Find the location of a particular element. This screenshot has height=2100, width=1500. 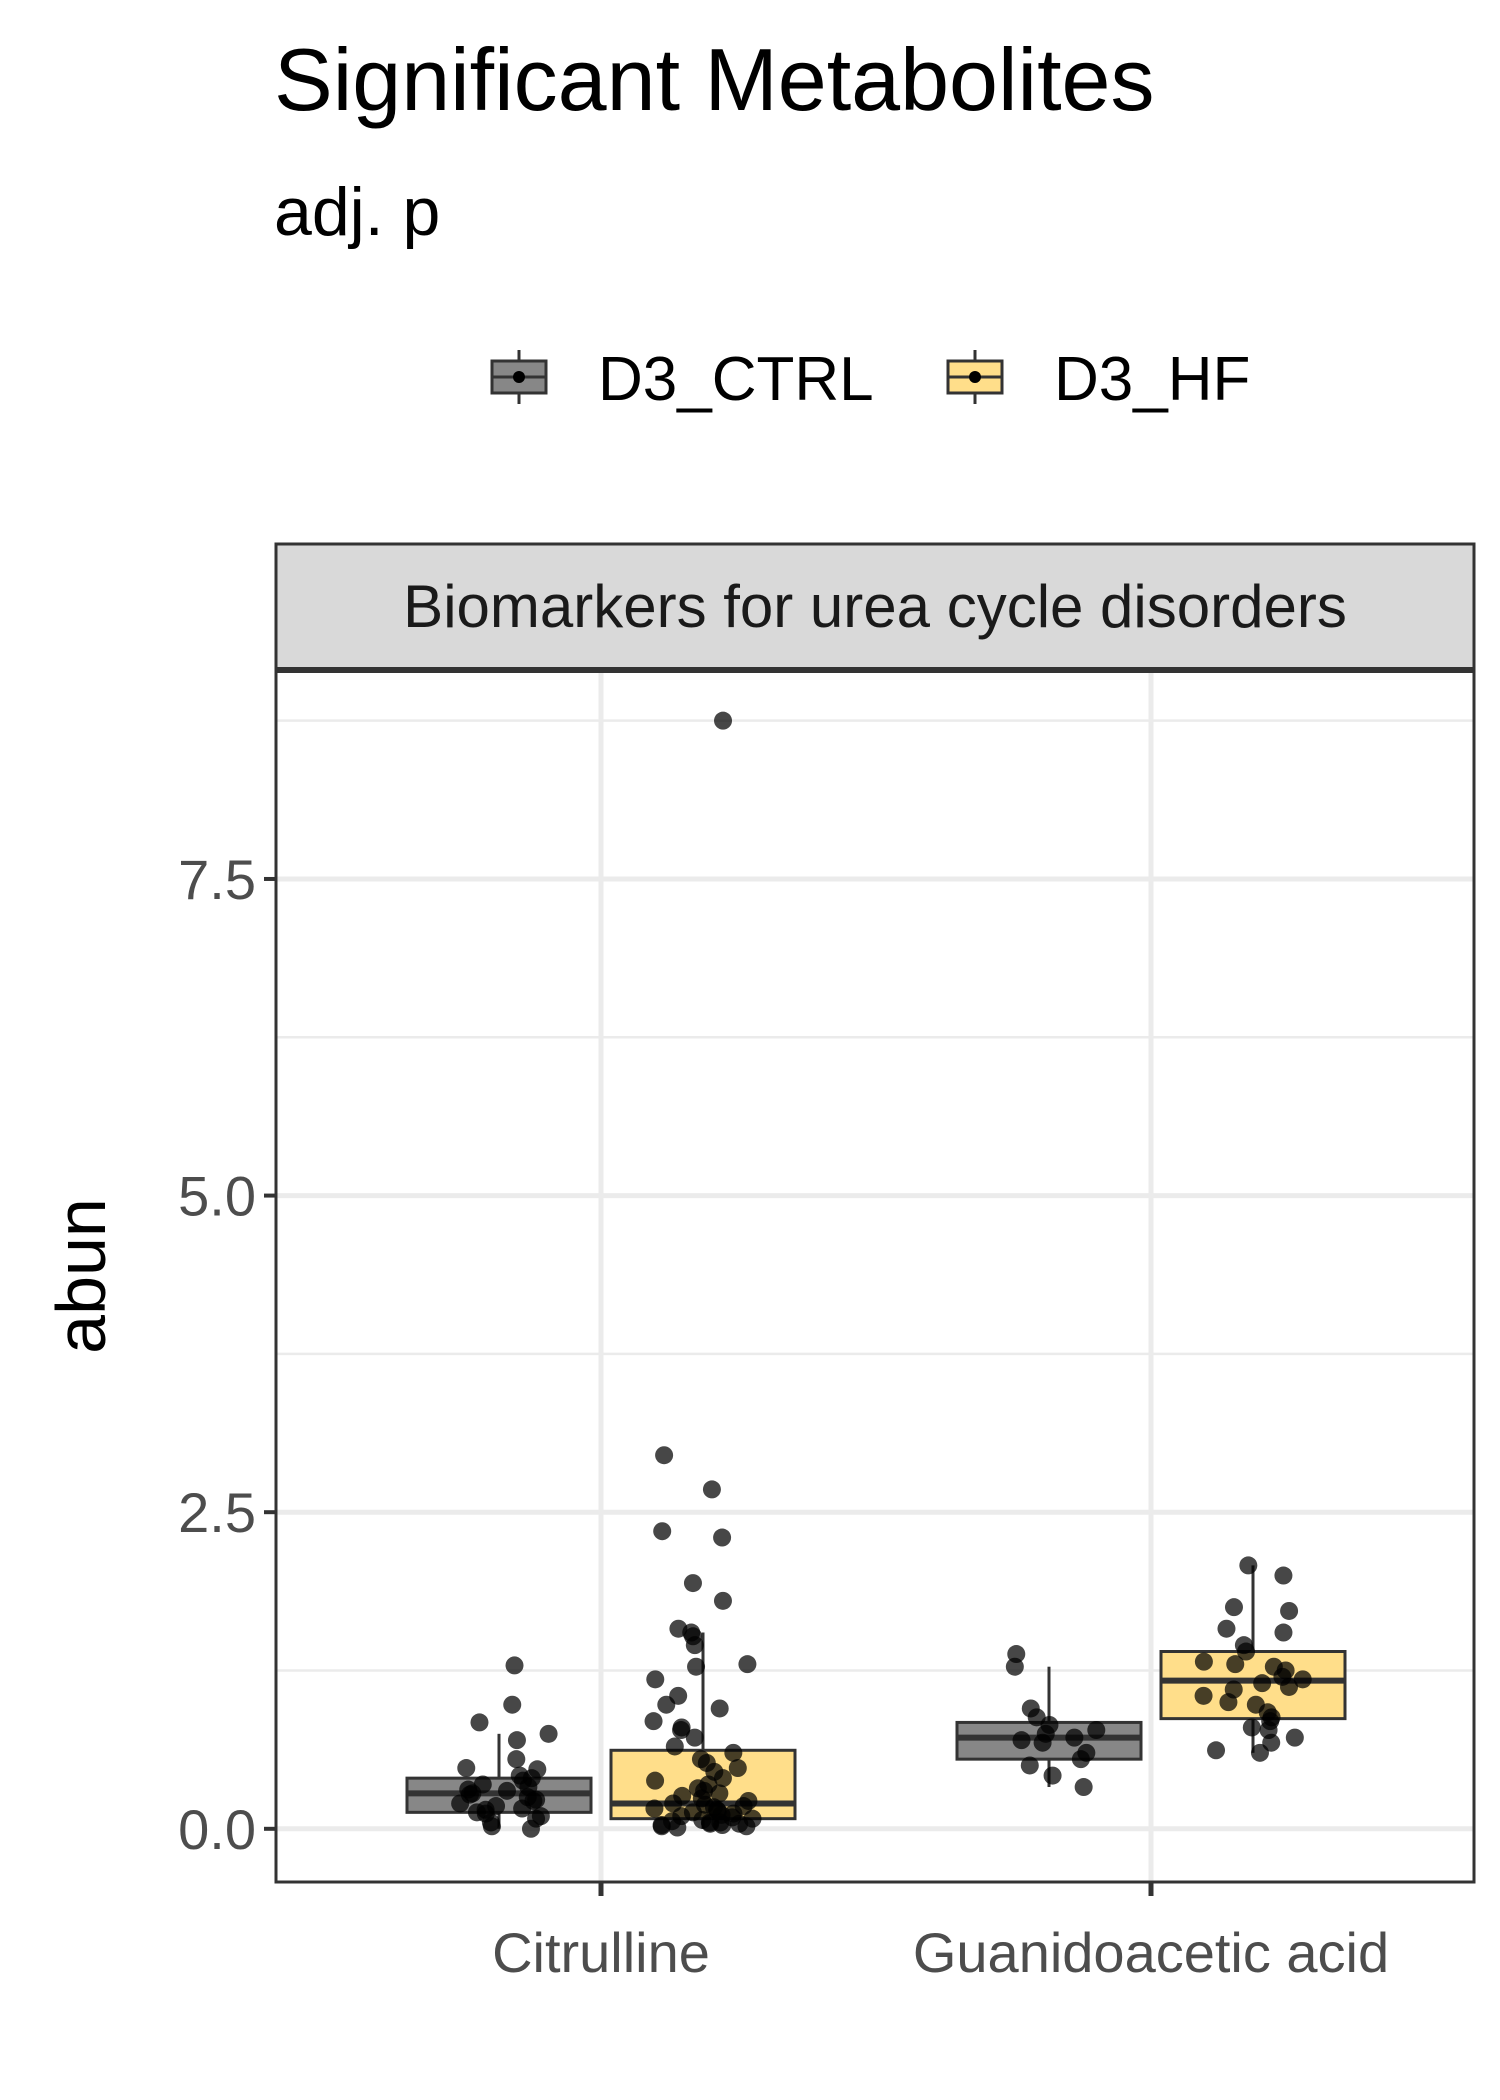

legend: D3_CTRL D3_HF is located at coordinates (870, 379).